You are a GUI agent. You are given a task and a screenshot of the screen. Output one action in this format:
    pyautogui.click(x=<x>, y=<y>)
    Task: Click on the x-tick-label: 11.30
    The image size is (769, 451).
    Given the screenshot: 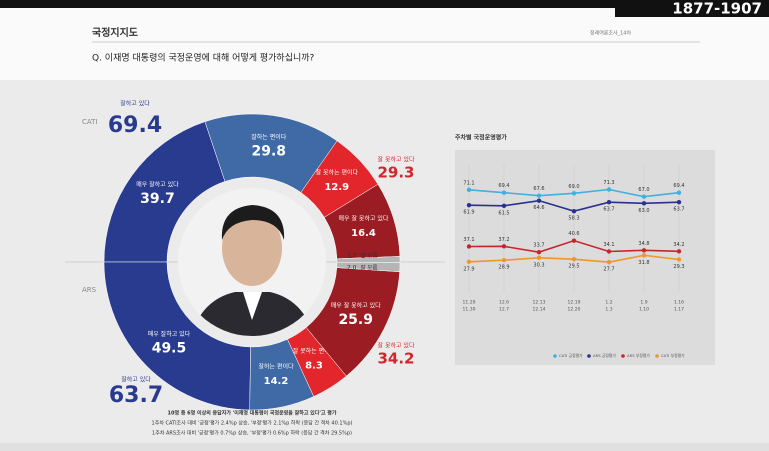 What is the action you would take?
    pyautogui.click(x=469, y=310)
    